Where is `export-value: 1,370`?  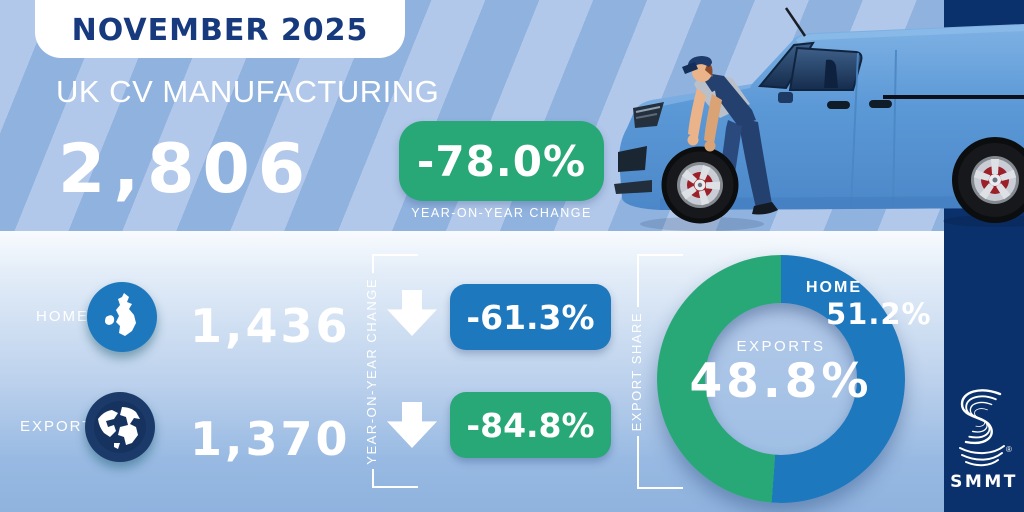 export-value: 1,370 is located at coordinates (270, 439).